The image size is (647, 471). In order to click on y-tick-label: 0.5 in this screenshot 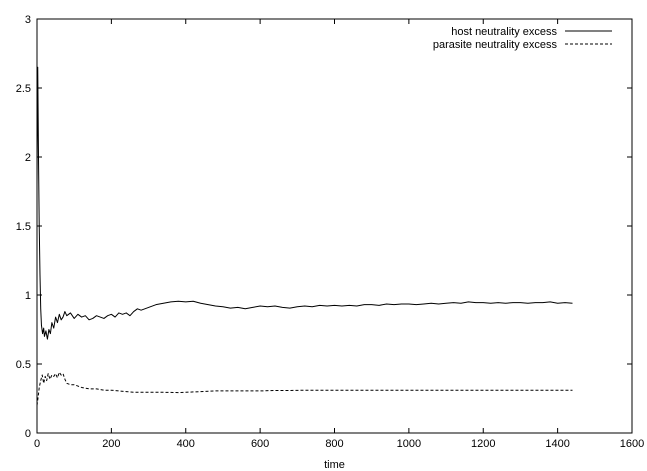, I will do `click(23, 365)`.